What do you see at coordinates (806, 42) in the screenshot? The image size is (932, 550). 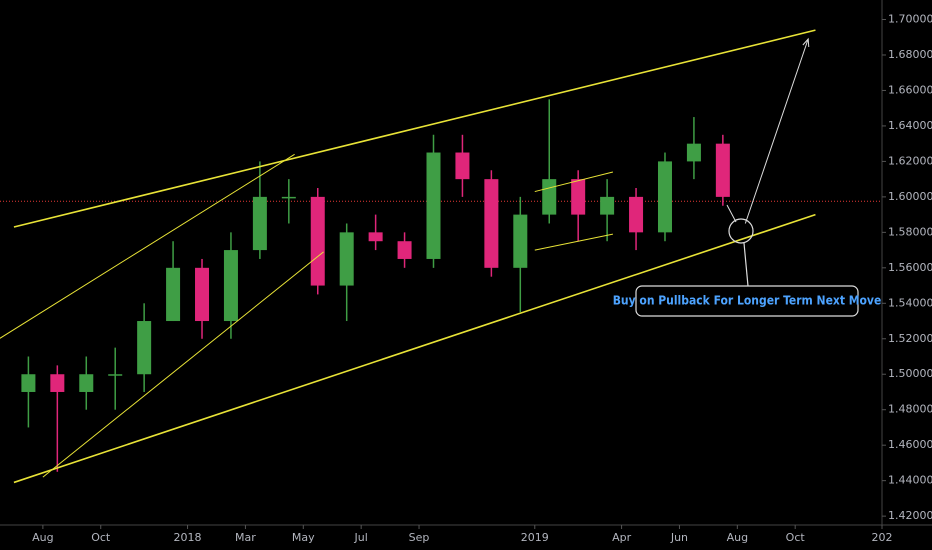 I see `arrow-head` at bounding box center [806, 42].